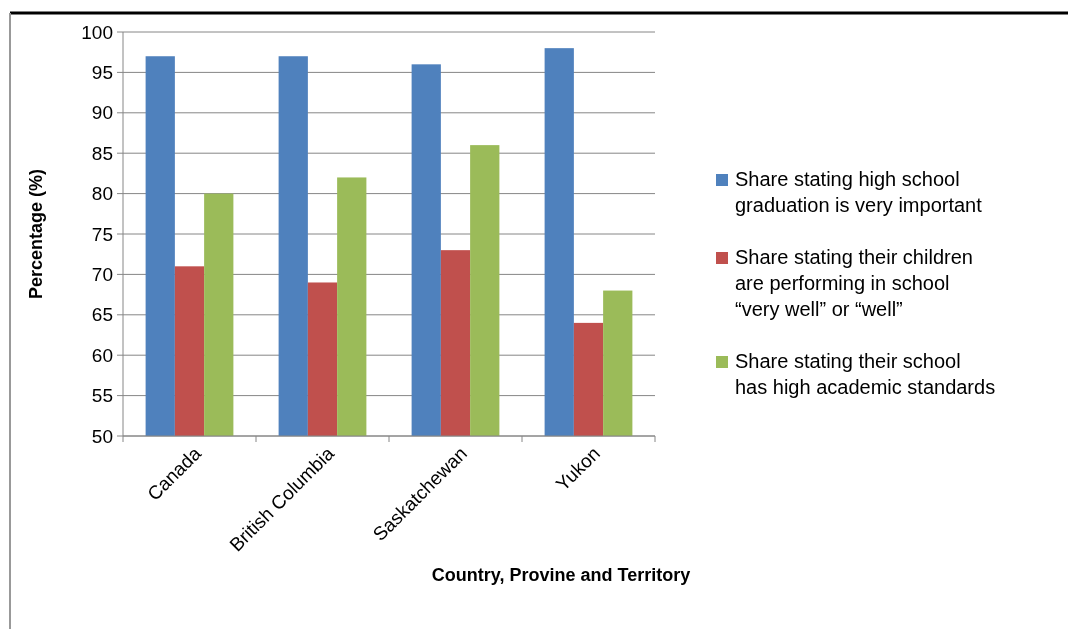 This screenshot has width=1068, height=629. Describe the element at coordinates (102, 194) in the screenshot. I see `y-tick-label: 80` at that location.